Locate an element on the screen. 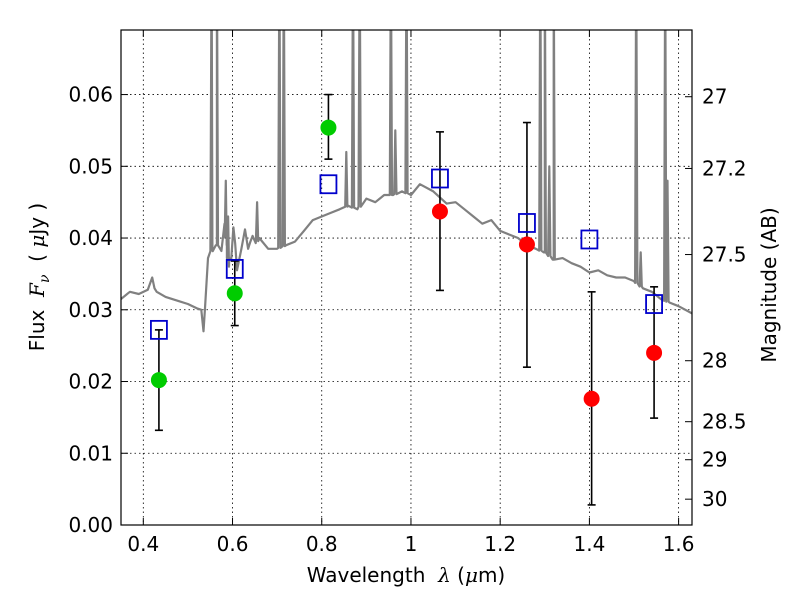 This screenshot has width=800, height=600. right-tick-label: 28 is located at coordinates (714, 361).